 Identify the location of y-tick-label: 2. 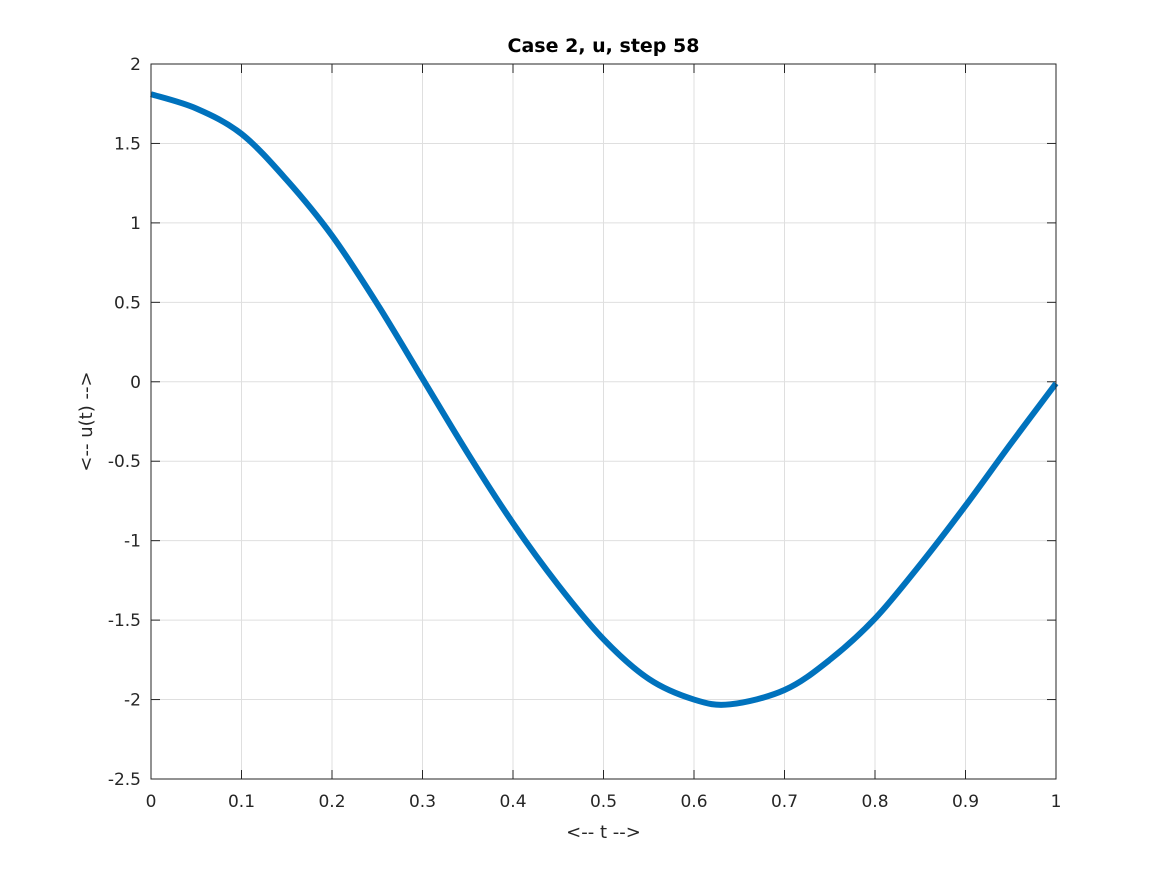
(135, 65).